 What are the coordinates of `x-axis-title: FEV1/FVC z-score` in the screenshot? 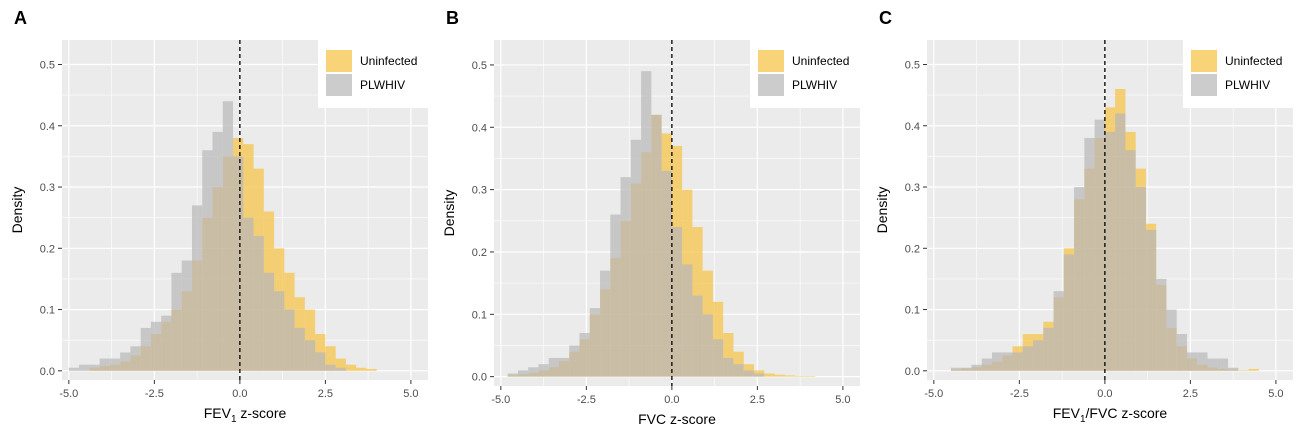 It's located at (1110, 415).